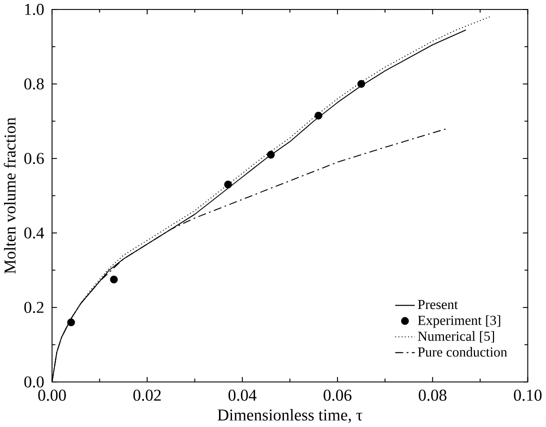 The height and width of the screenshot is (427, 546). What do you see at coordinates (34, 233) in the screenshot?
I see `y-tick-label: 0.4` at bounding box center [34, 233].